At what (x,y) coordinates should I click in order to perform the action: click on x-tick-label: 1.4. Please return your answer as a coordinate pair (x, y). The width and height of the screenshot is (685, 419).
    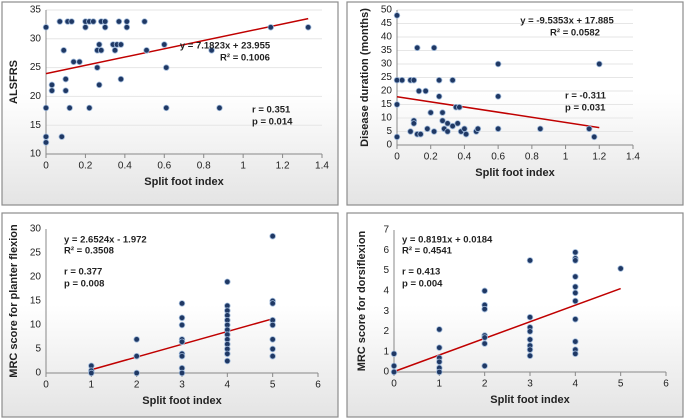
    Looking at the image, I should click on (322, 166).